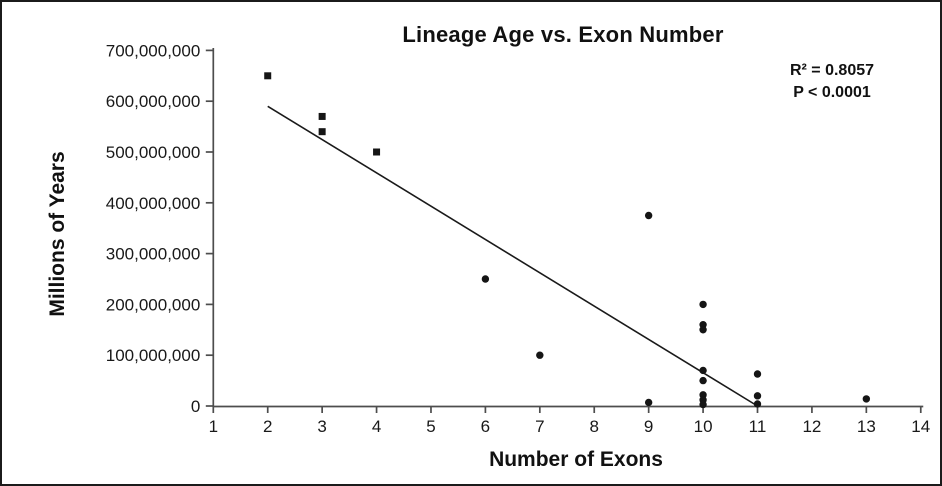  I want to click on x-tick-label: 8, so click(594, 426).